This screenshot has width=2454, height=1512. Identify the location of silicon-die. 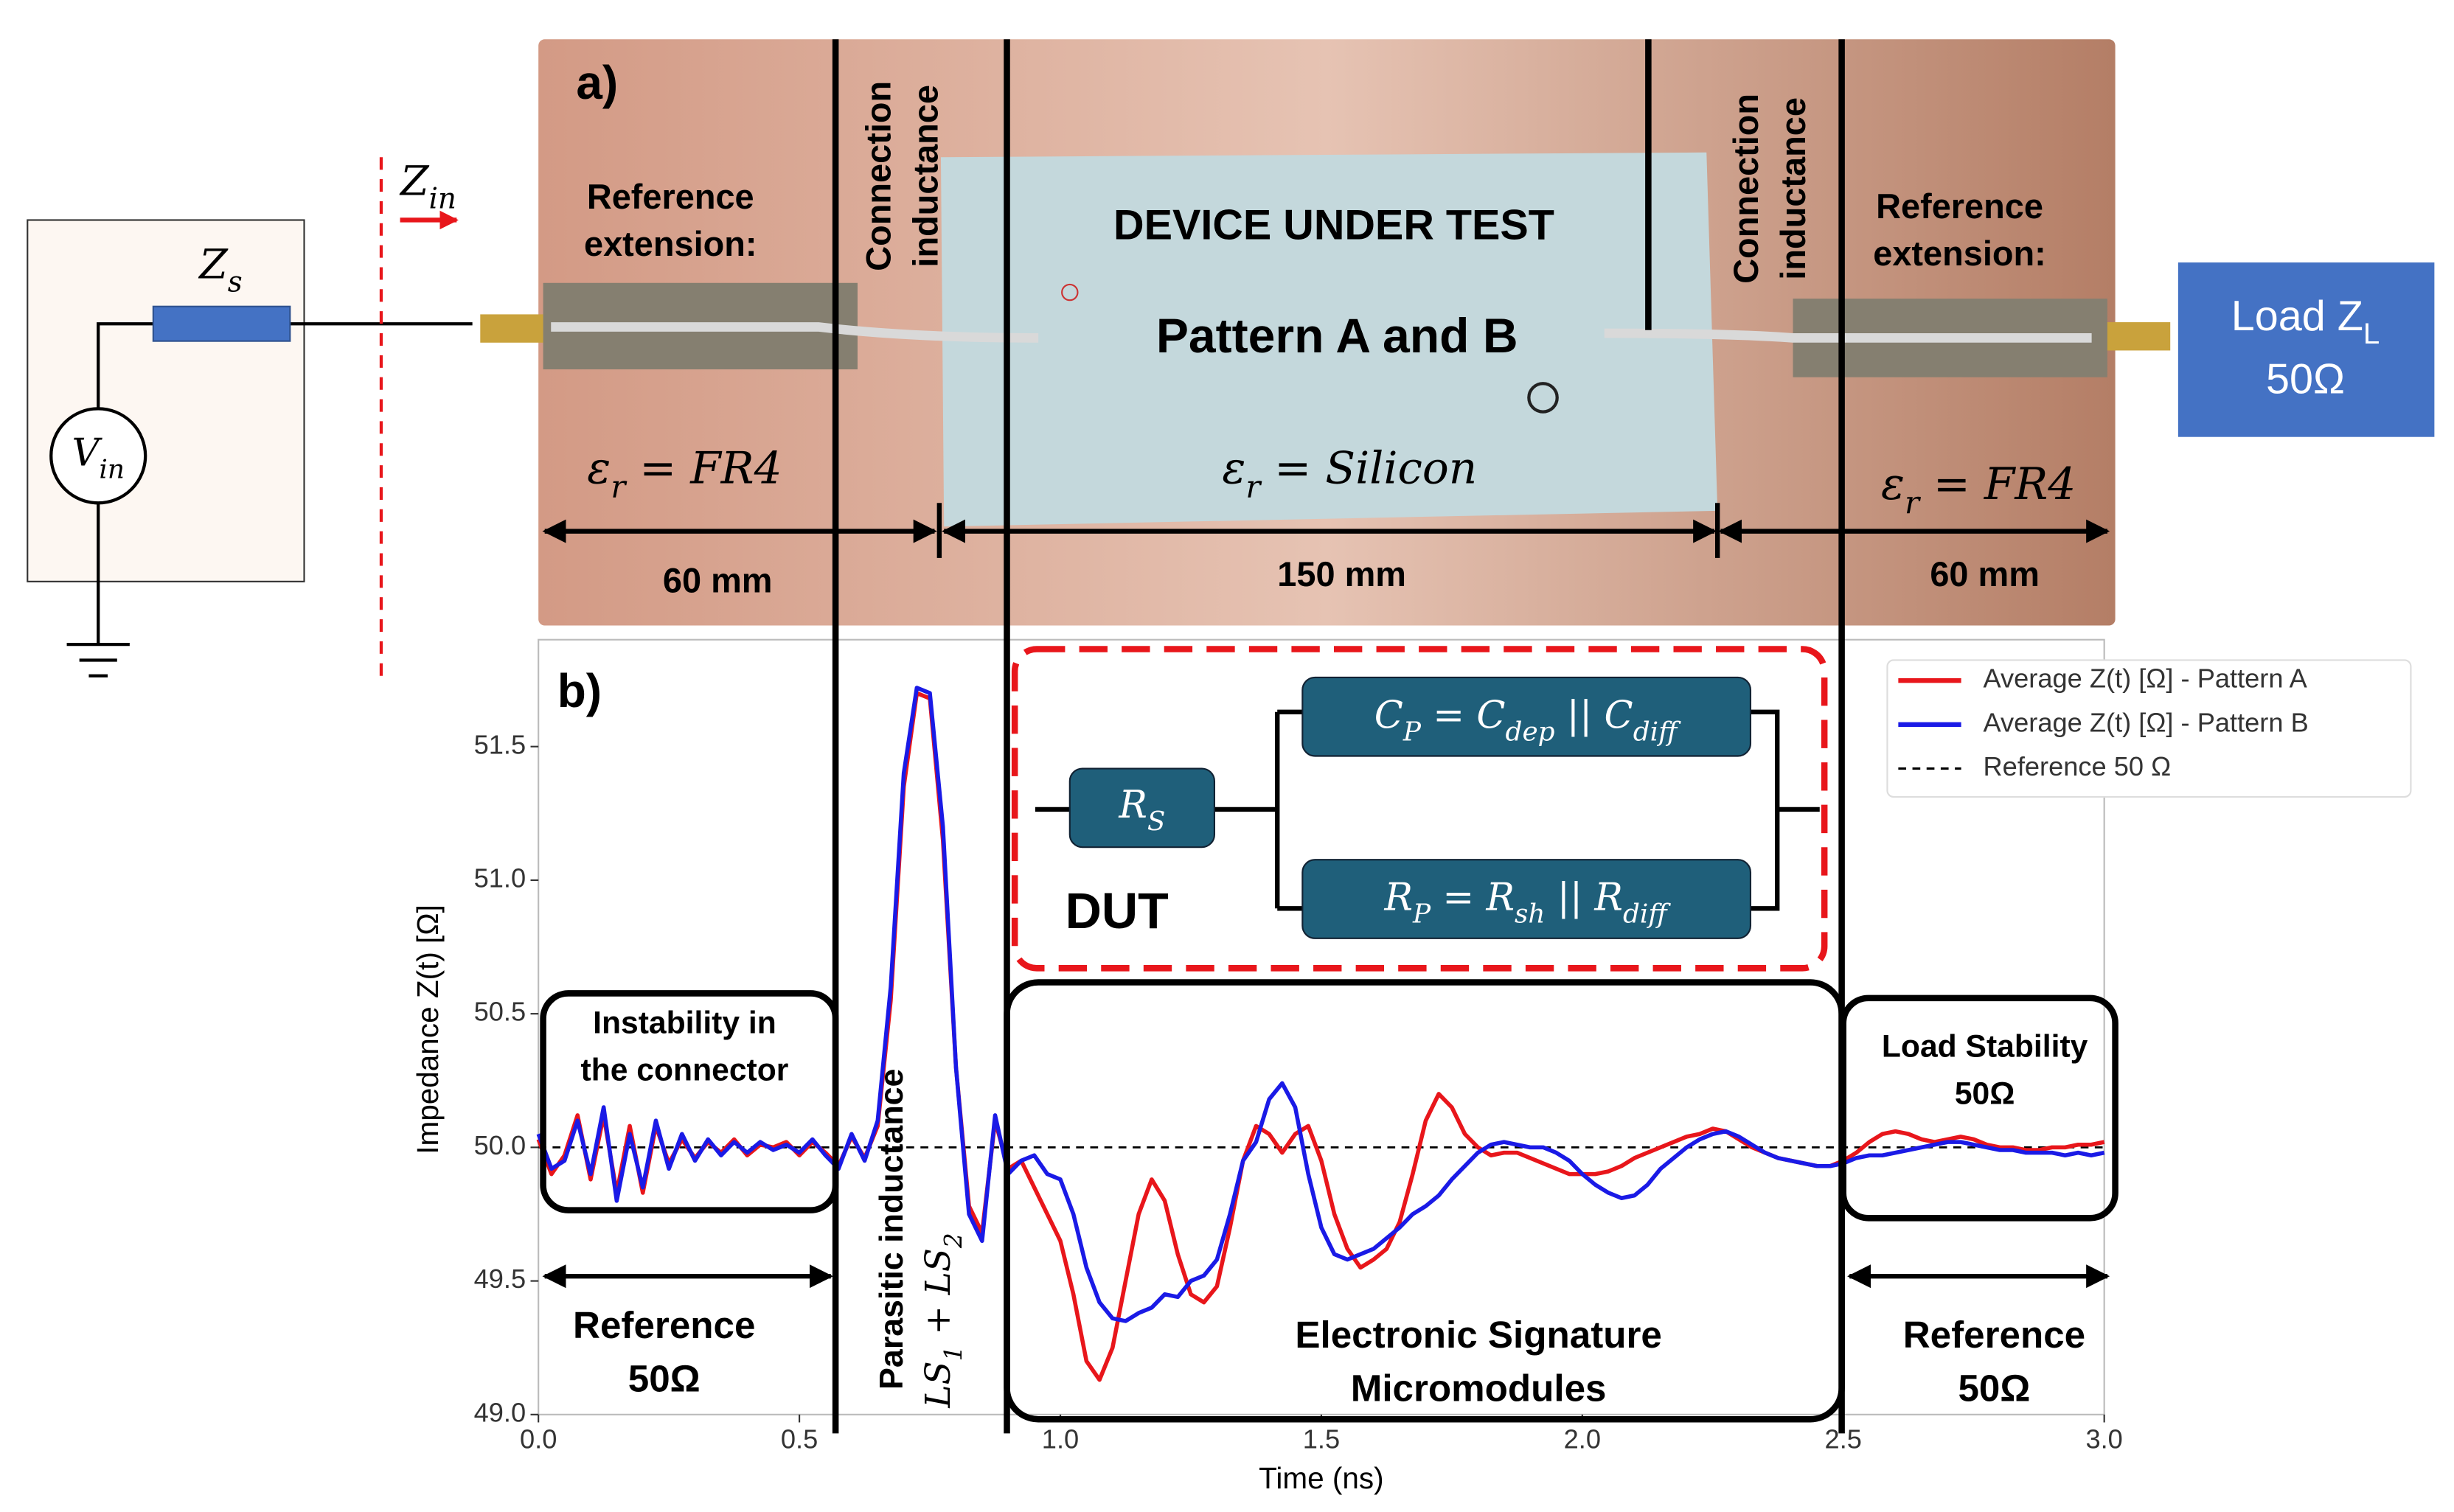
(1329, 339).